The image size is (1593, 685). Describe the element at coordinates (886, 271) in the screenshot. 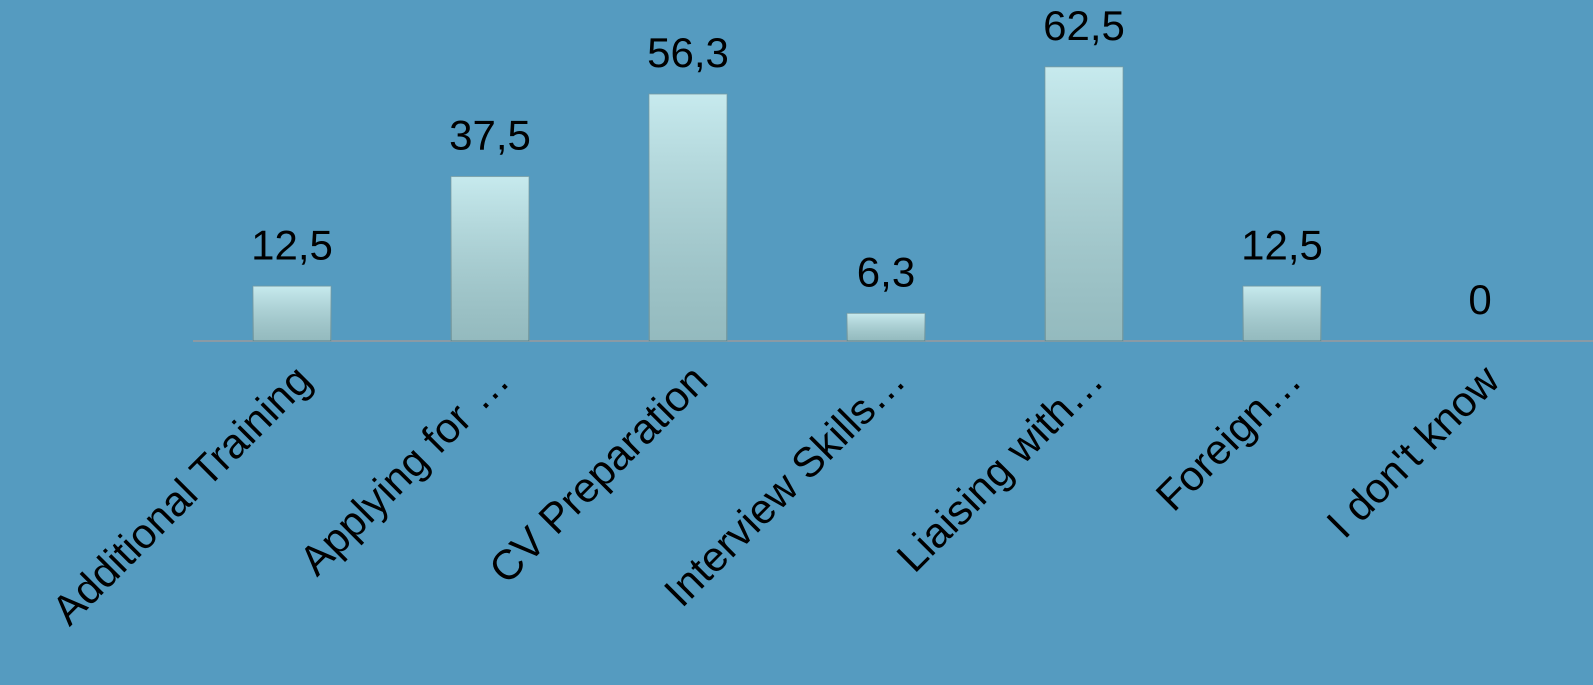

I see `value-label: 6,3` at that location.